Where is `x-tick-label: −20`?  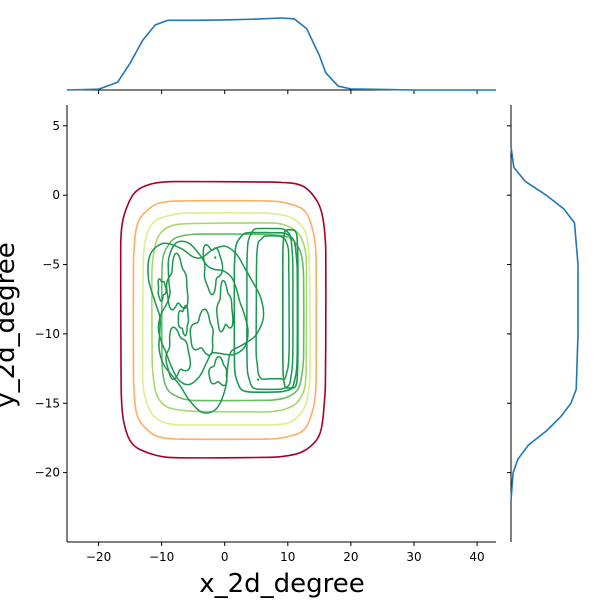 x-tick-label: −20 is located at coordinates (98, 557).